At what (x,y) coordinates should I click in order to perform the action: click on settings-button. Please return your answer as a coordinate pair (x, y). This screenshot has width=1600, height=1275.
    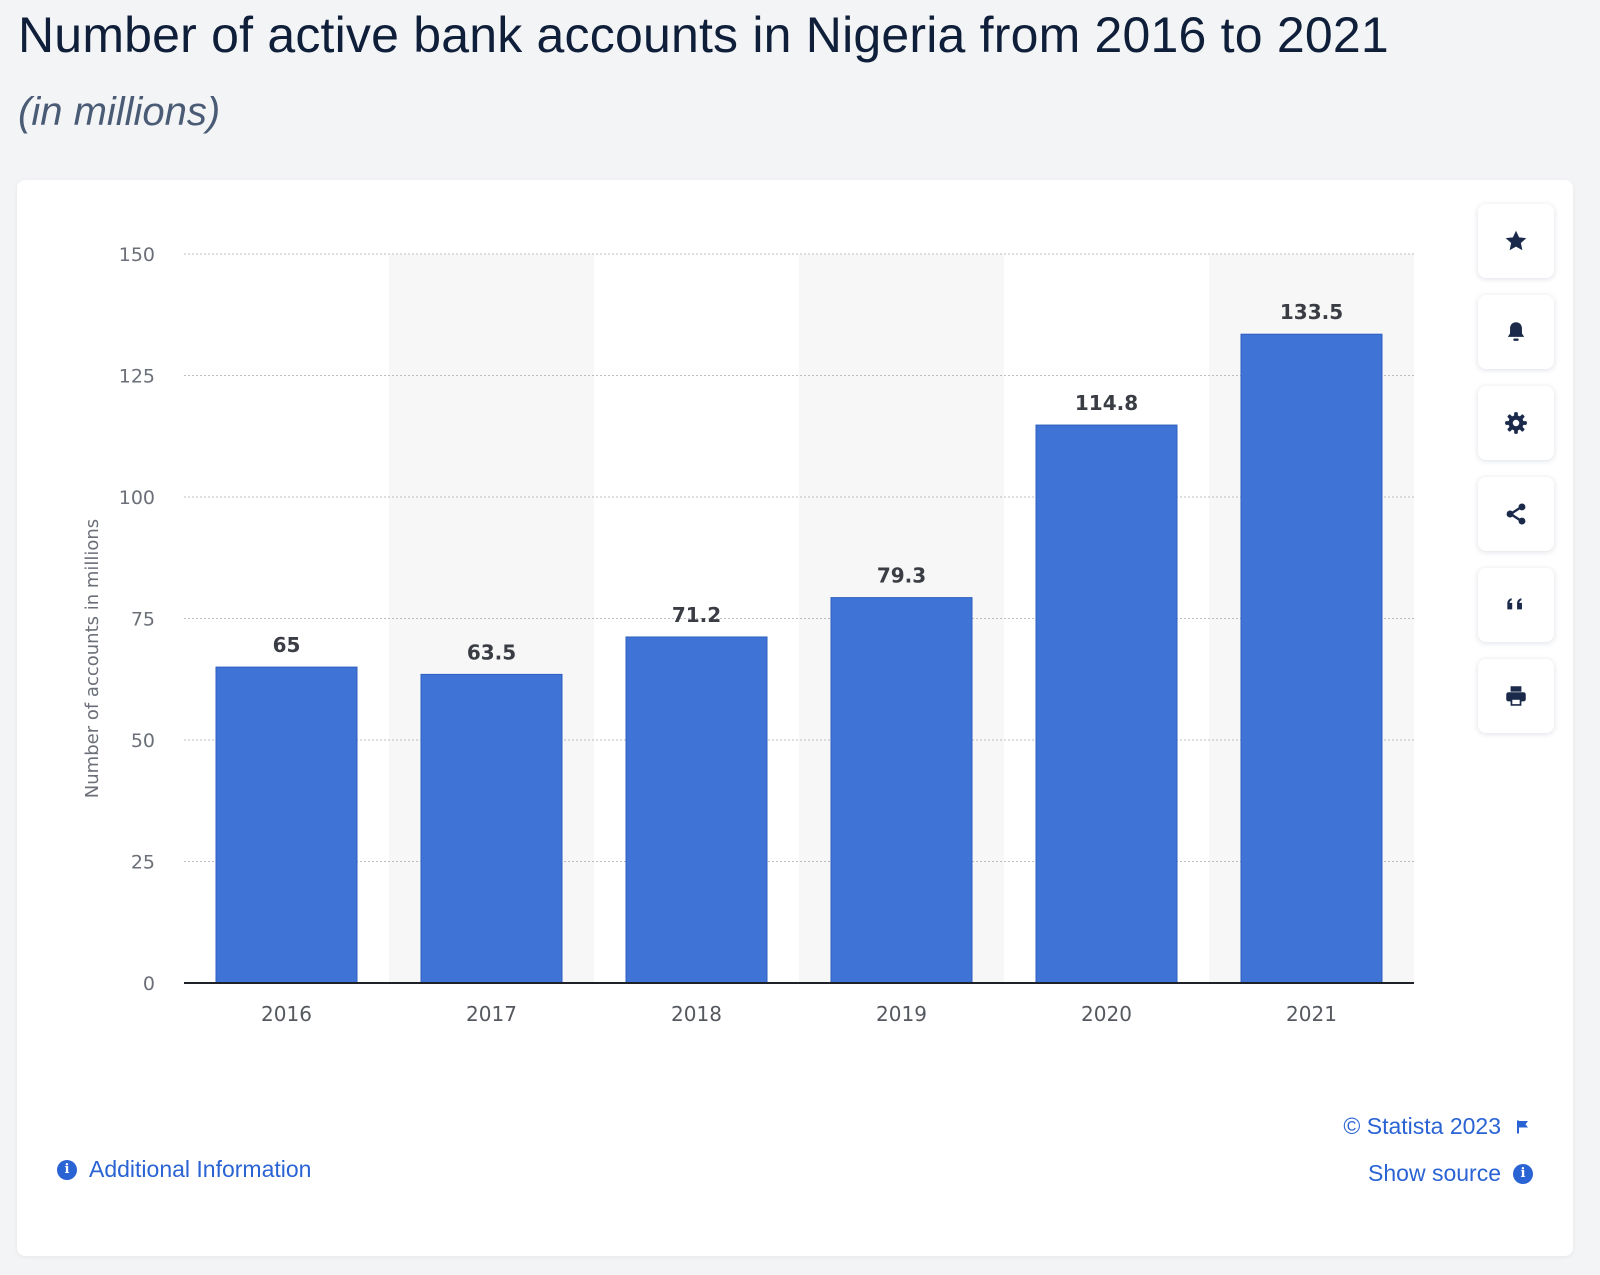
    Looking at the image, I should click on (1516, 423).